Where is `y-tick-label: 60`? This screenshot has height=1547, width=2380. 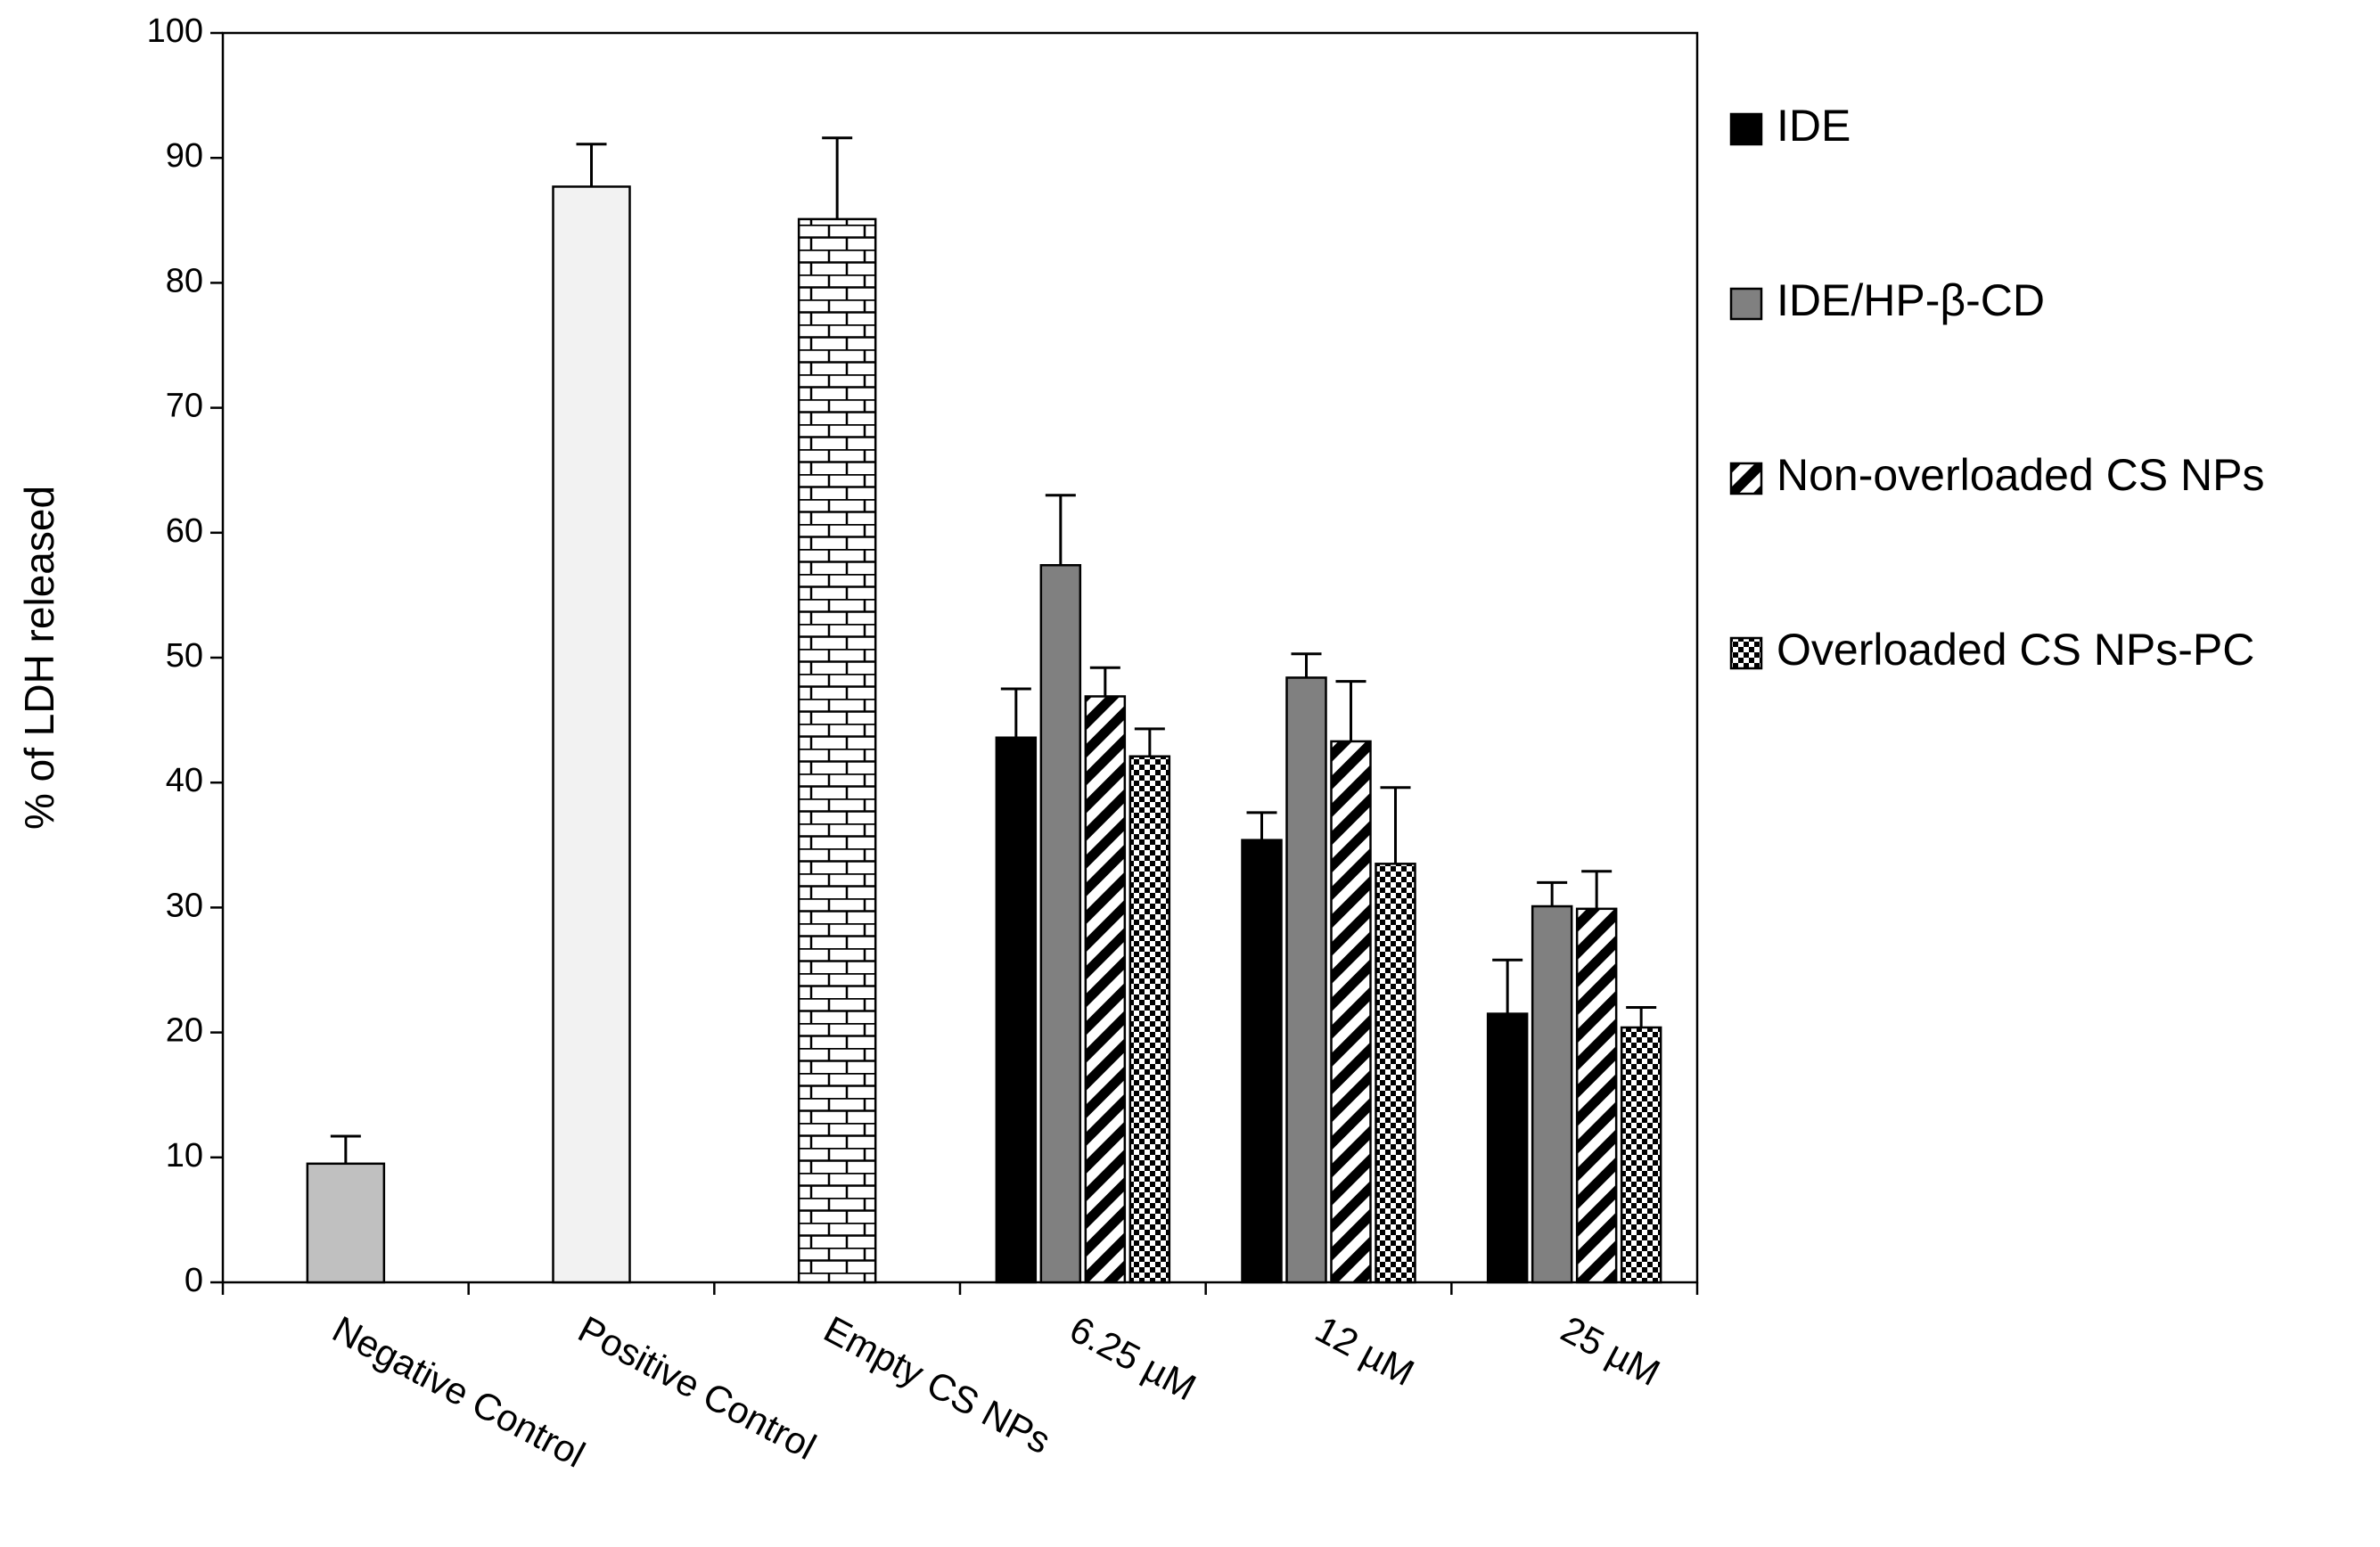 y-tick-label: 60 is located at coordinates (184, 531).